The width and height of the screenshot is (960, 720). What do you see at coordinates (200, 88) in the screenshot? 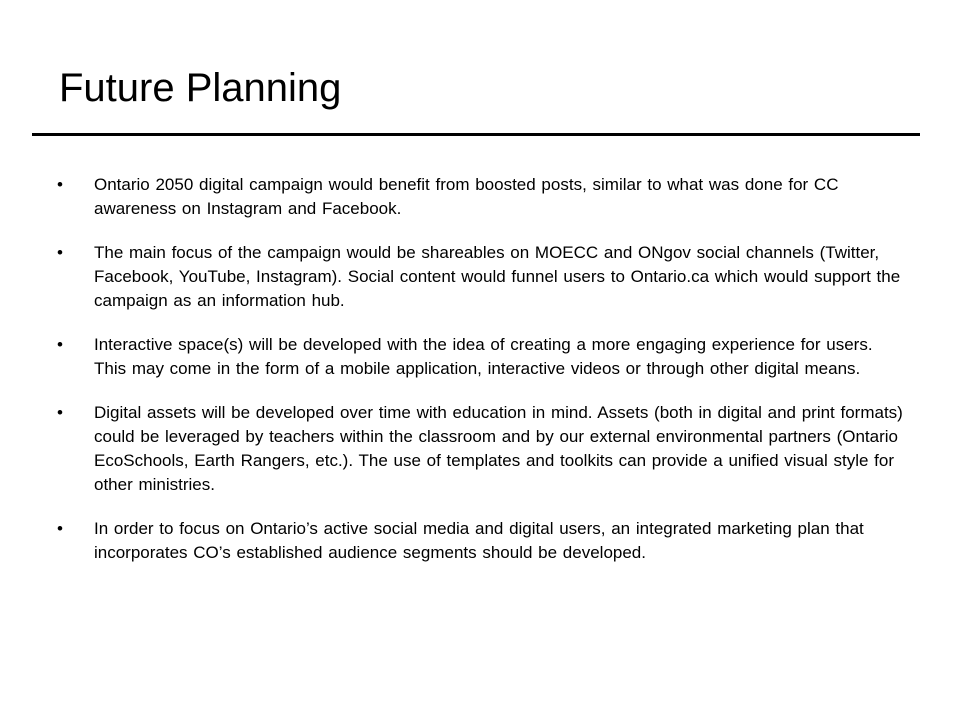
I see `slide-title: Future Planning` at bounding box center [200, 88].